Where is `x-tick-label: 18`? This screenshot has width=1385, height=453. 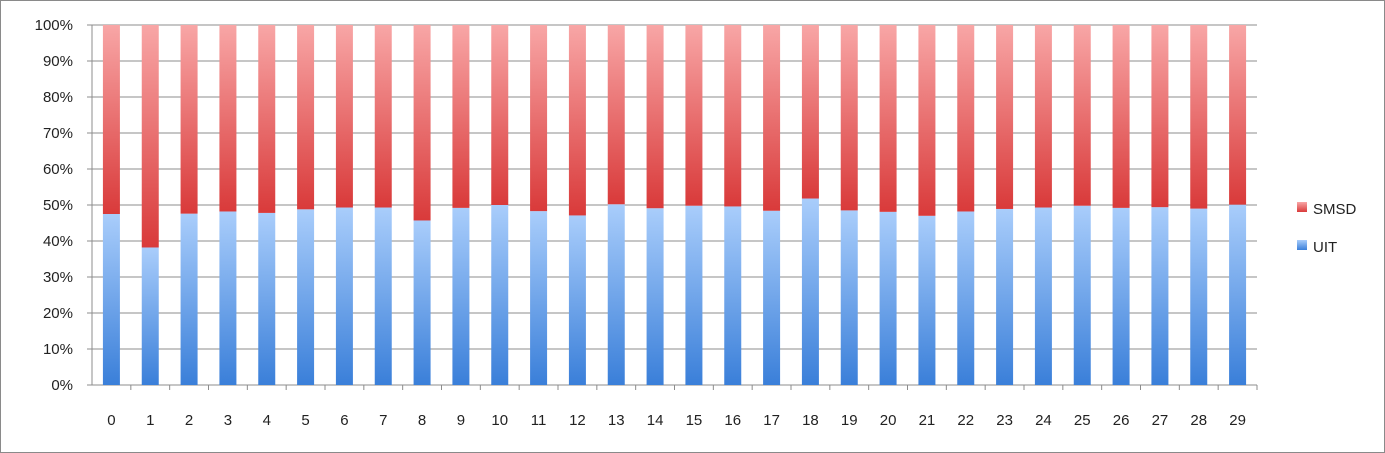 x-tick-label: 18 is located at coordinates (810, 420).